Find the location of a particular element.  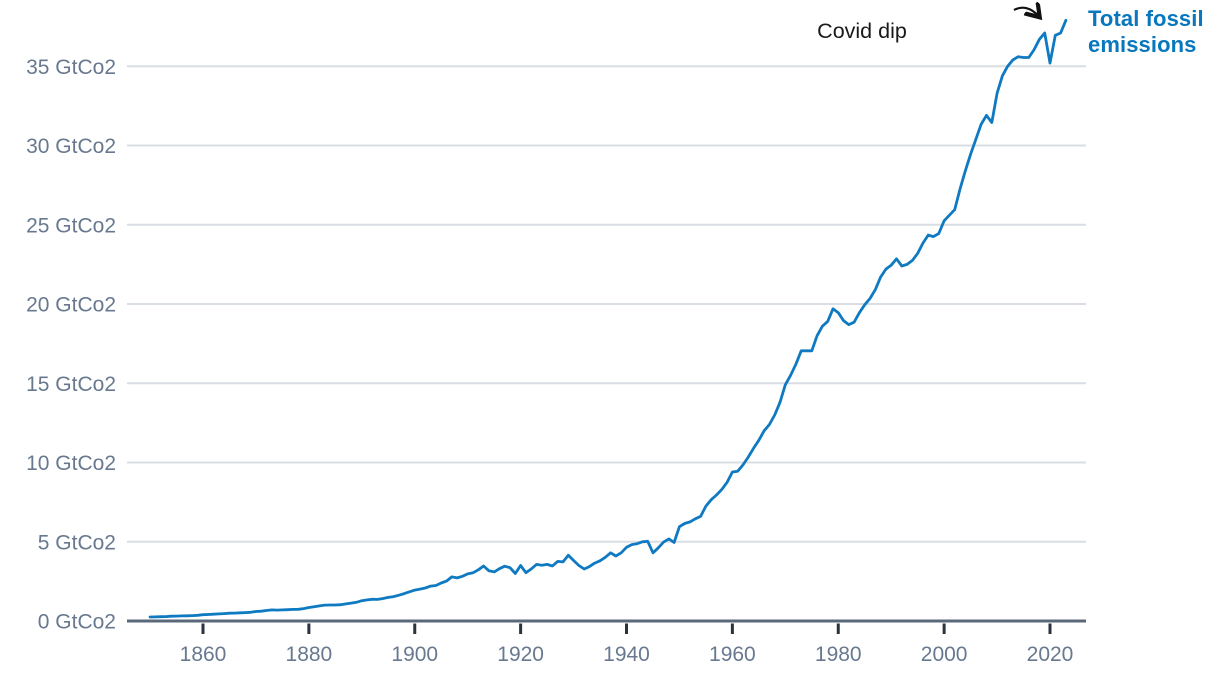

x-tick-label: 1960 is located at coordinates (732, 654).